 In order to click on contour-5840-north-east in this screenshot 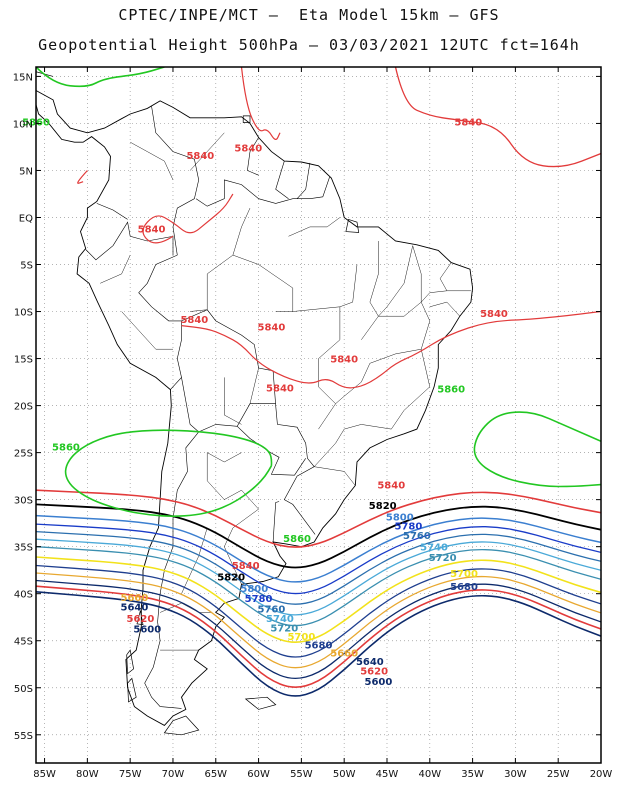, I will do `click(497, 117)`.